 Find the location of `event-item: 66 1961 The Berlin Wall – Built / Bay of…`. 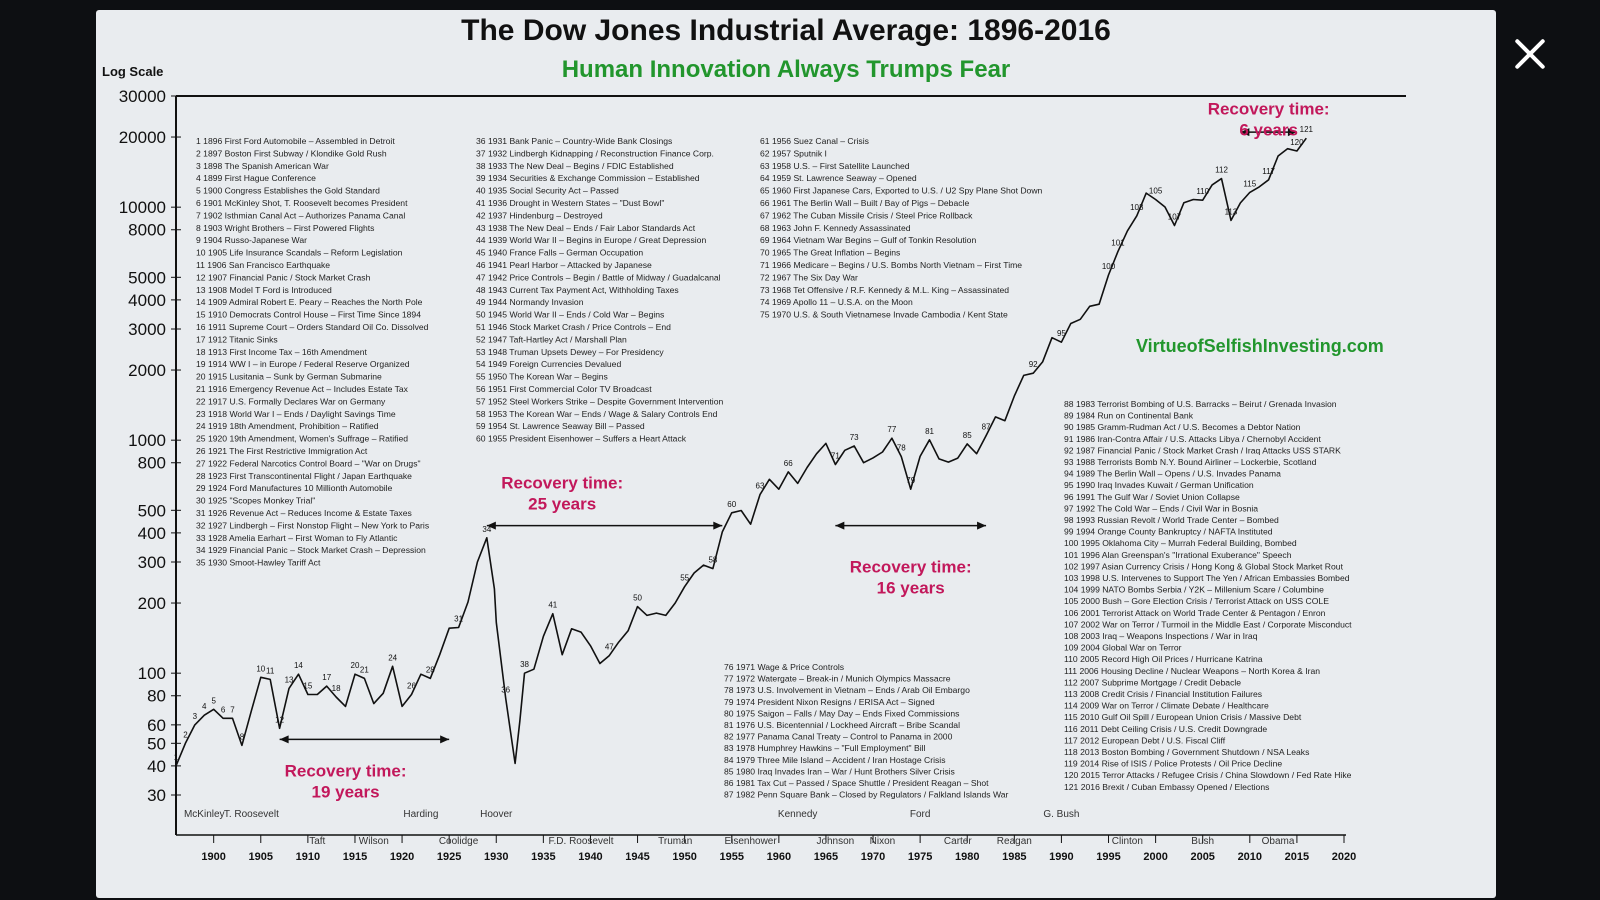

event-item: 66 1961 The Berlin Wall – Built / Bay of… is located at coordinates (864, 203).